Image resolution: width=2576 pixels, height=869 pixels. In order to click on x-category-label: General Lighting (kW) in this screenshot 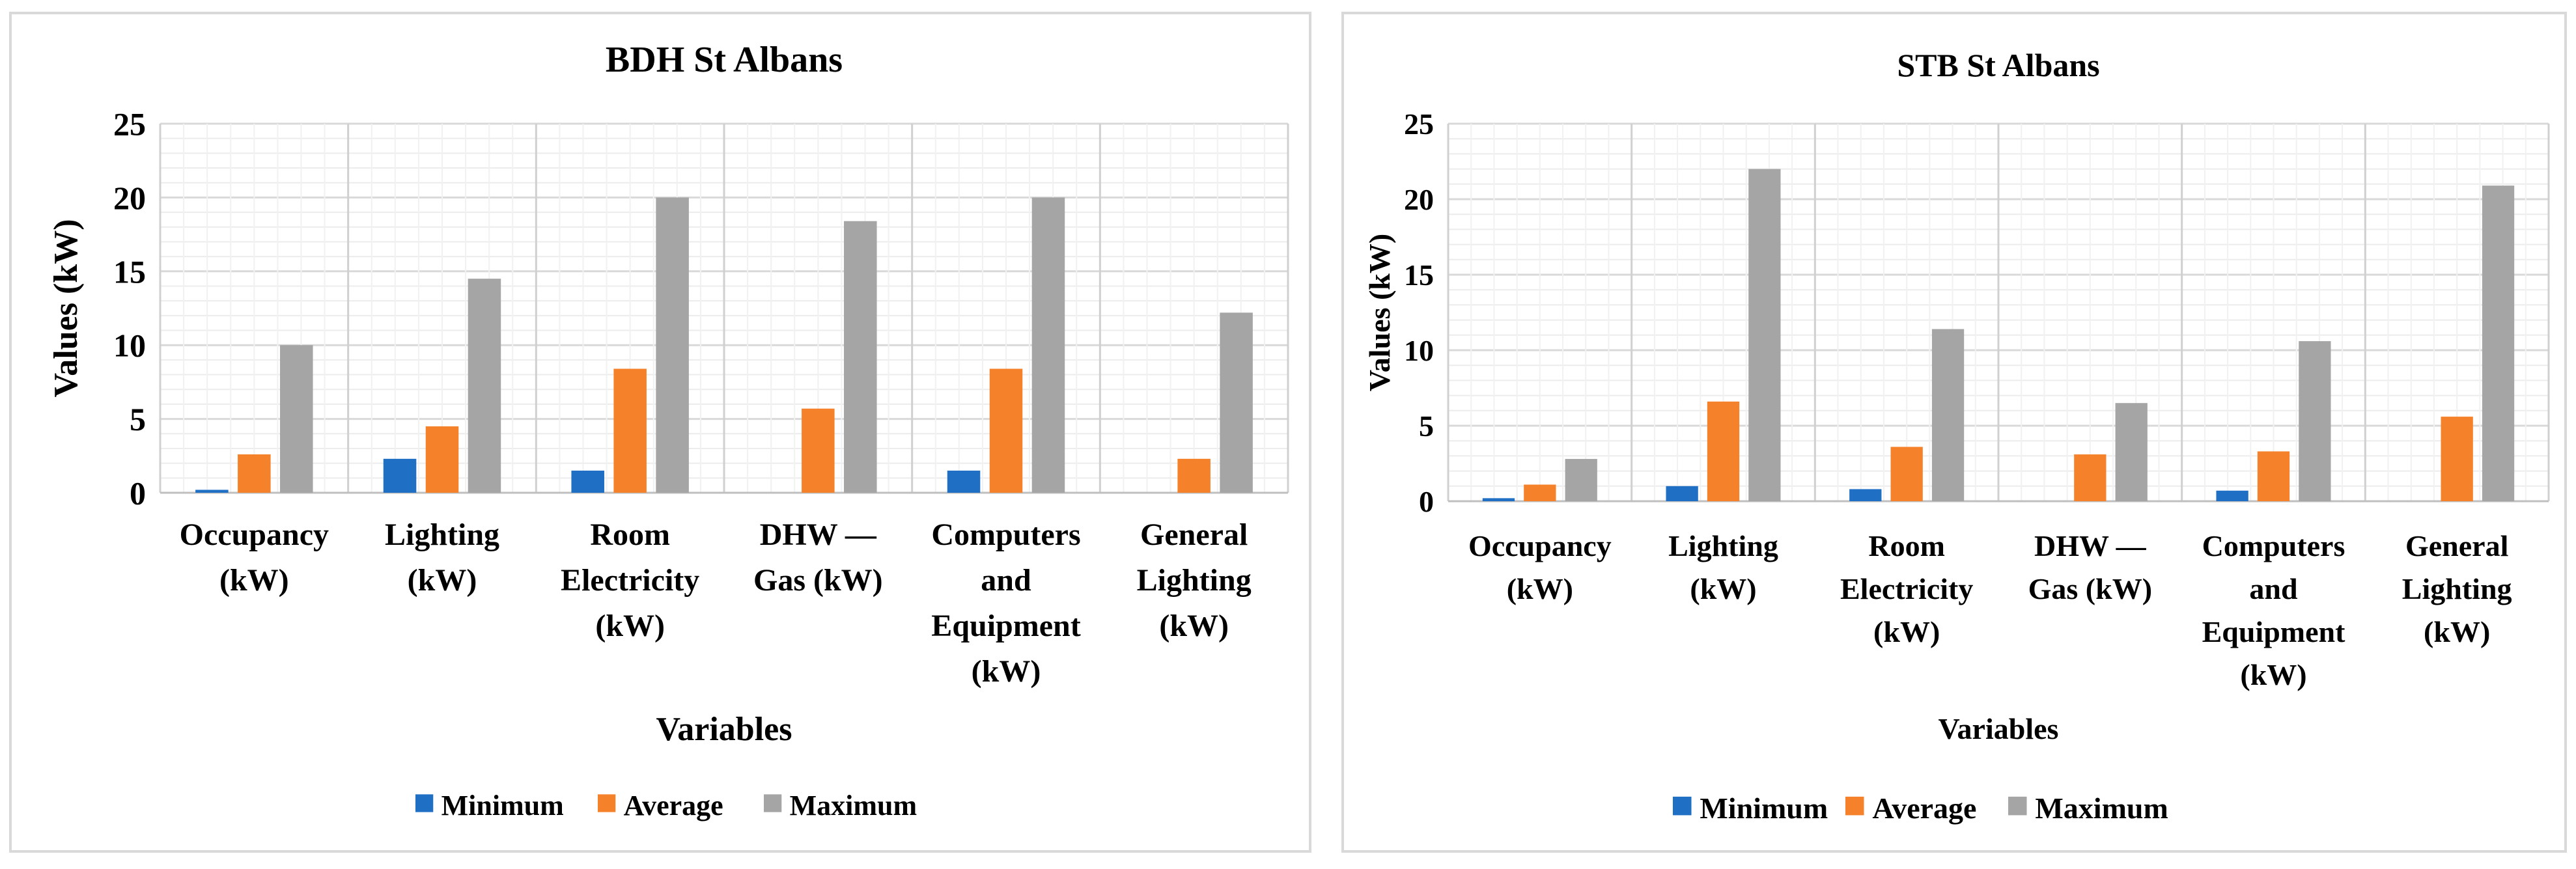, I will do `click(2457, 588)`.